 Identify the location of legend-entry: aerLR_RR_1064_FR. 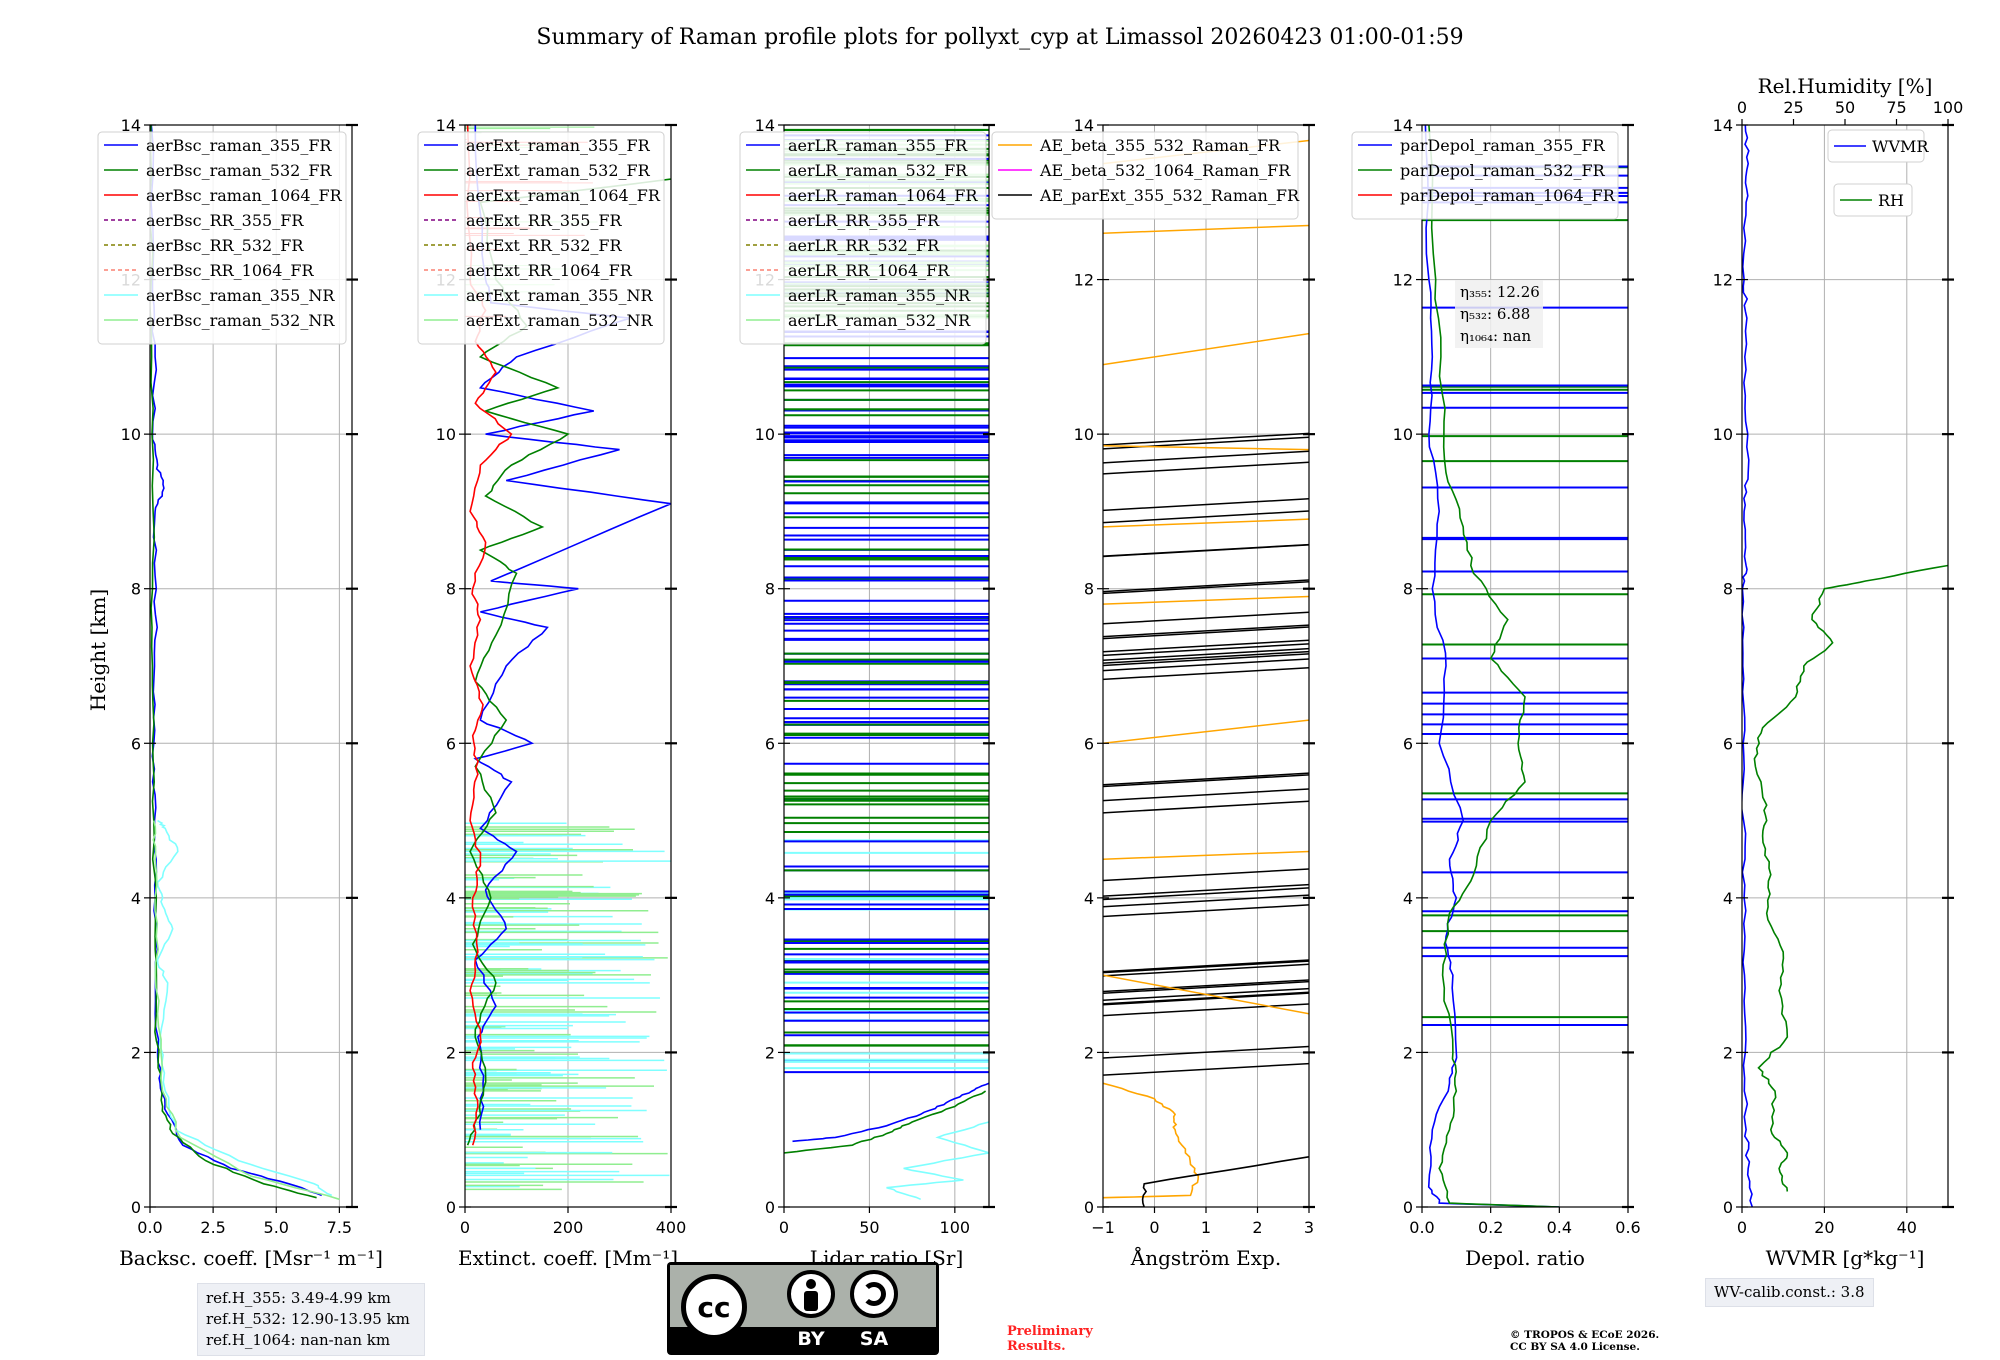
(869, 270).